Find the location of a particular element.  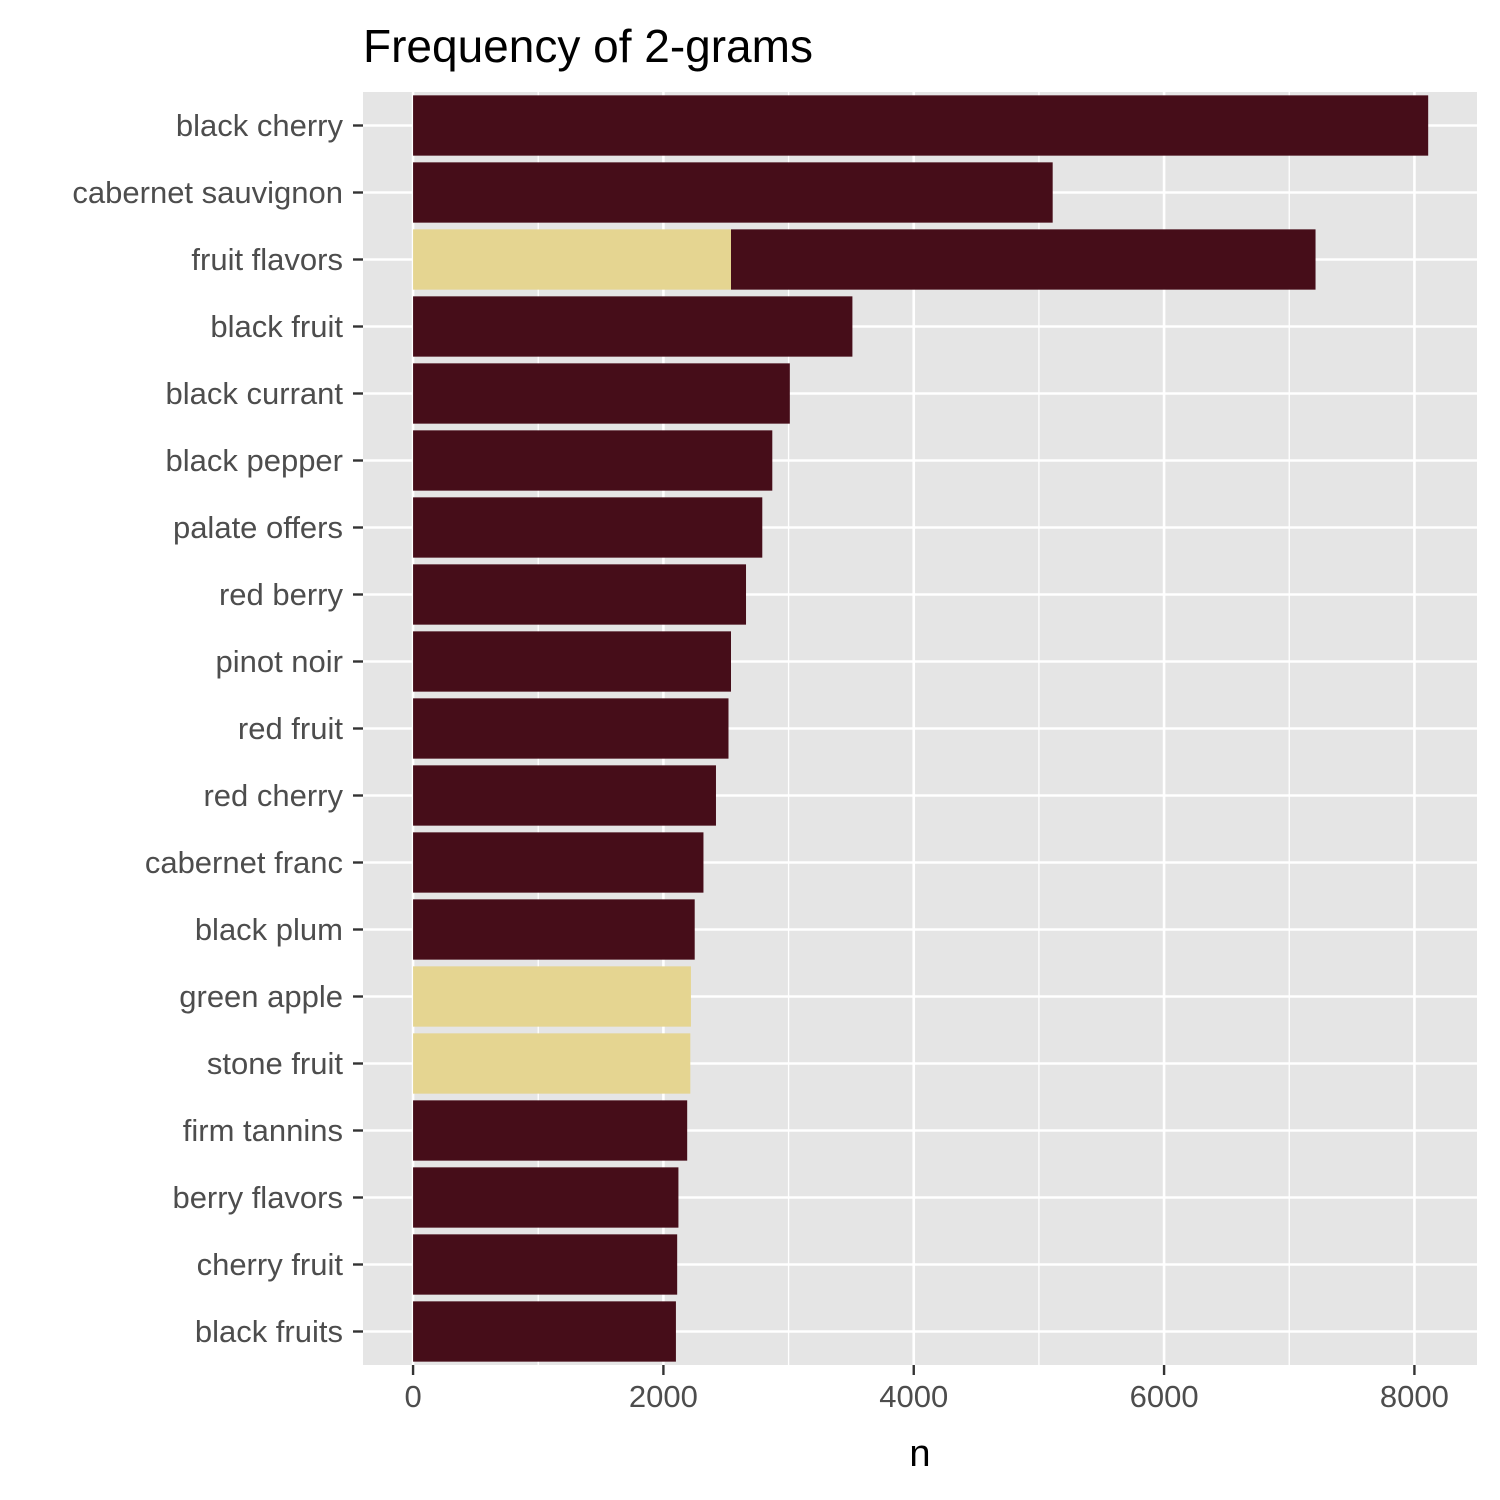

y-tick-label: cabernet sauvignon is located at coordinates (207, 192).